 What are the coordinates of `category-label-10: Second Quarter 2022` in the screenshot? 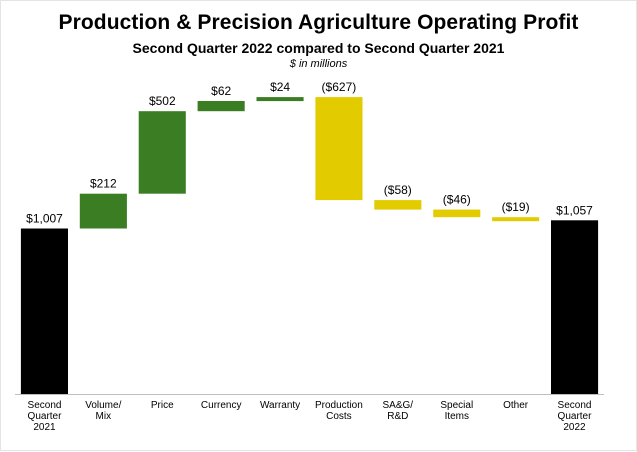 It's located at (575, 416).